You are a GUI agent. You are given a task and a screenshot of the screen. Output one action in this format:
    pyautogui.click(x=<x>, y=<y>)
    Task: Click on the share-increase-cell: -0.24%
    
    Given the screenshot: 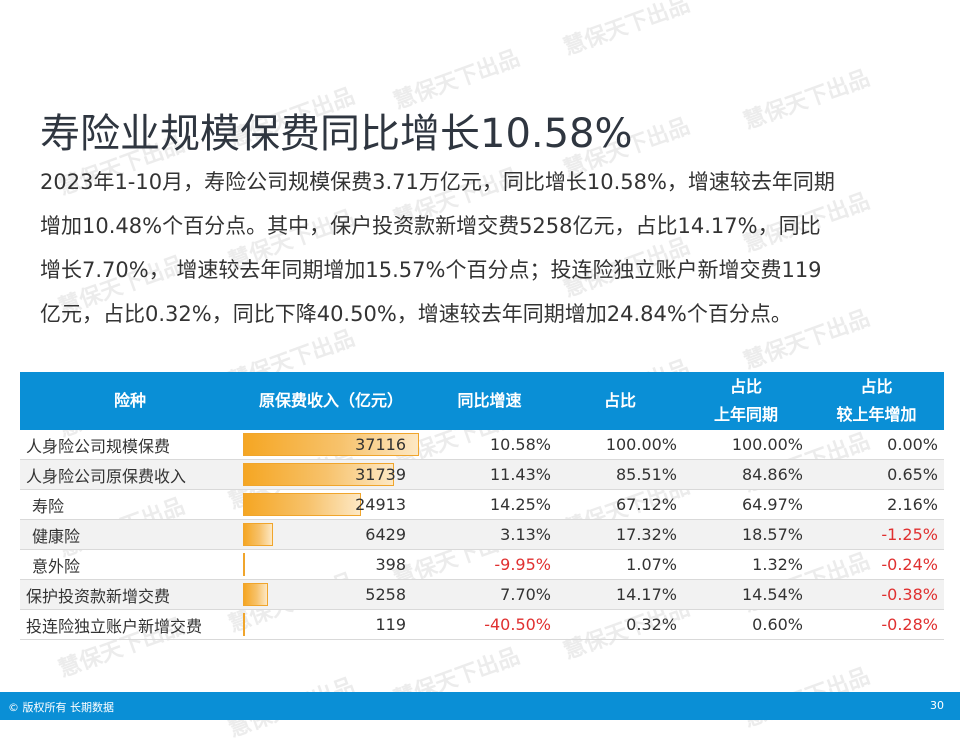 What is the action you would take?
    pyautogui.click(x=876, y=564)
    